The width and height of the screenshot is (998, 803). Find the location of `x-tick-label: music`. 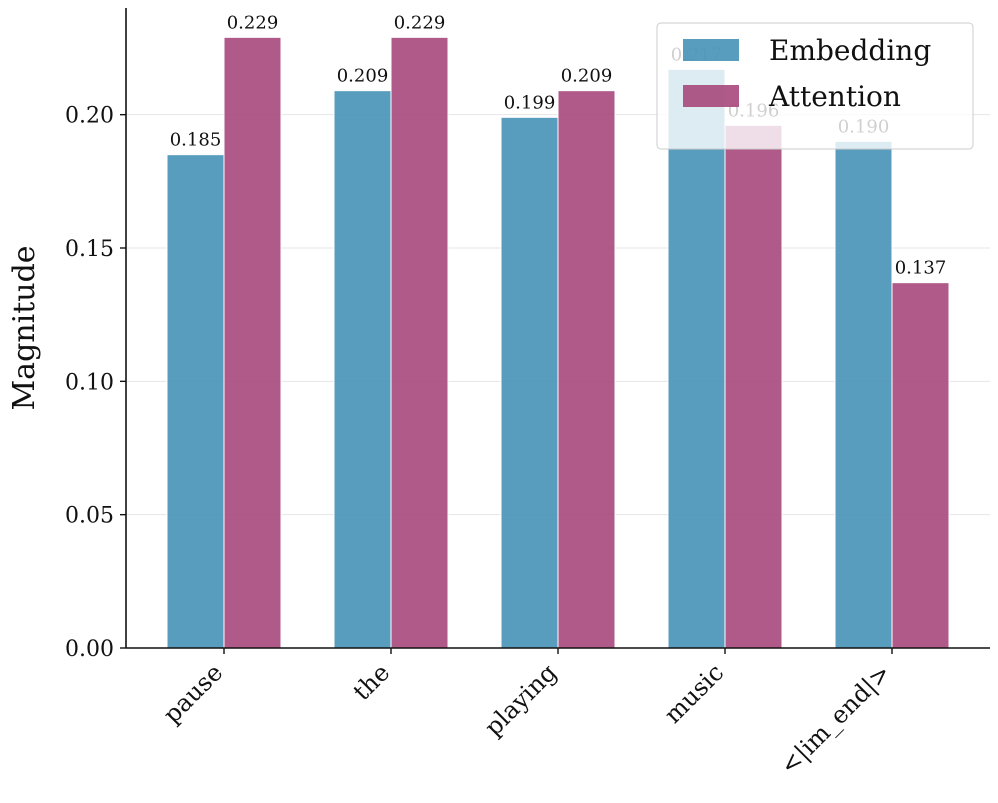

x-tick-label: music is located at coordinates (694, 693).